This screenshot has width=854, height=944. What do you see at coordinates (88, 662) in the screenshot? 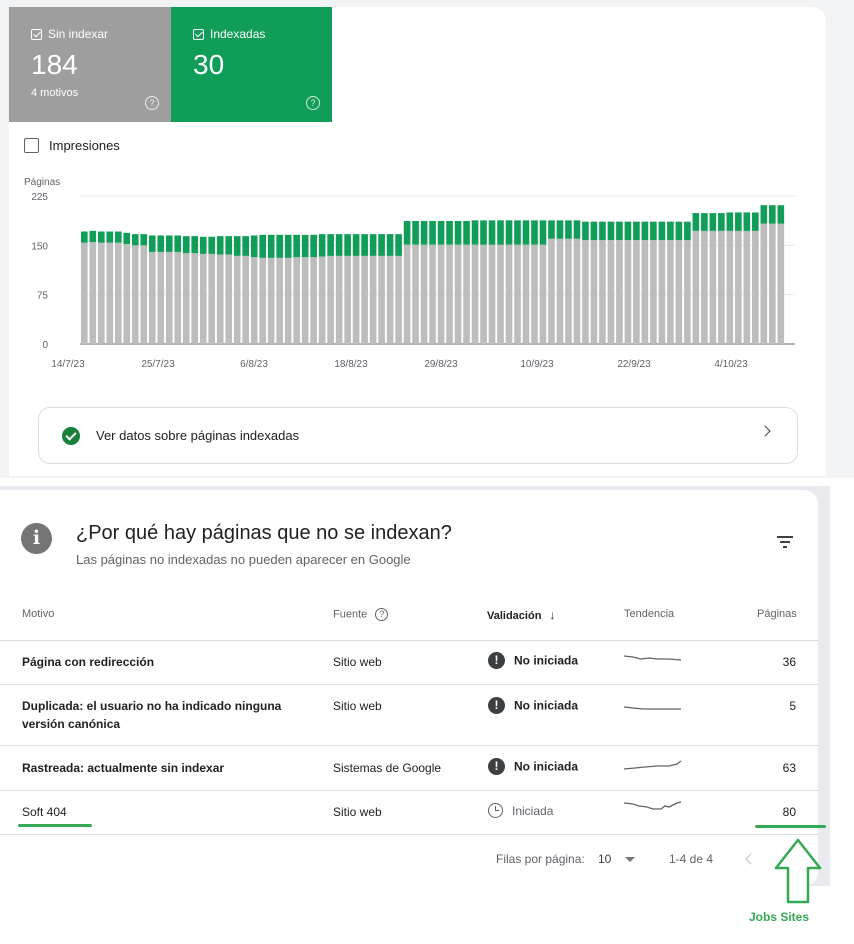
I see `table-row-reason: Página con redirección` at bounding box center [88, 662].